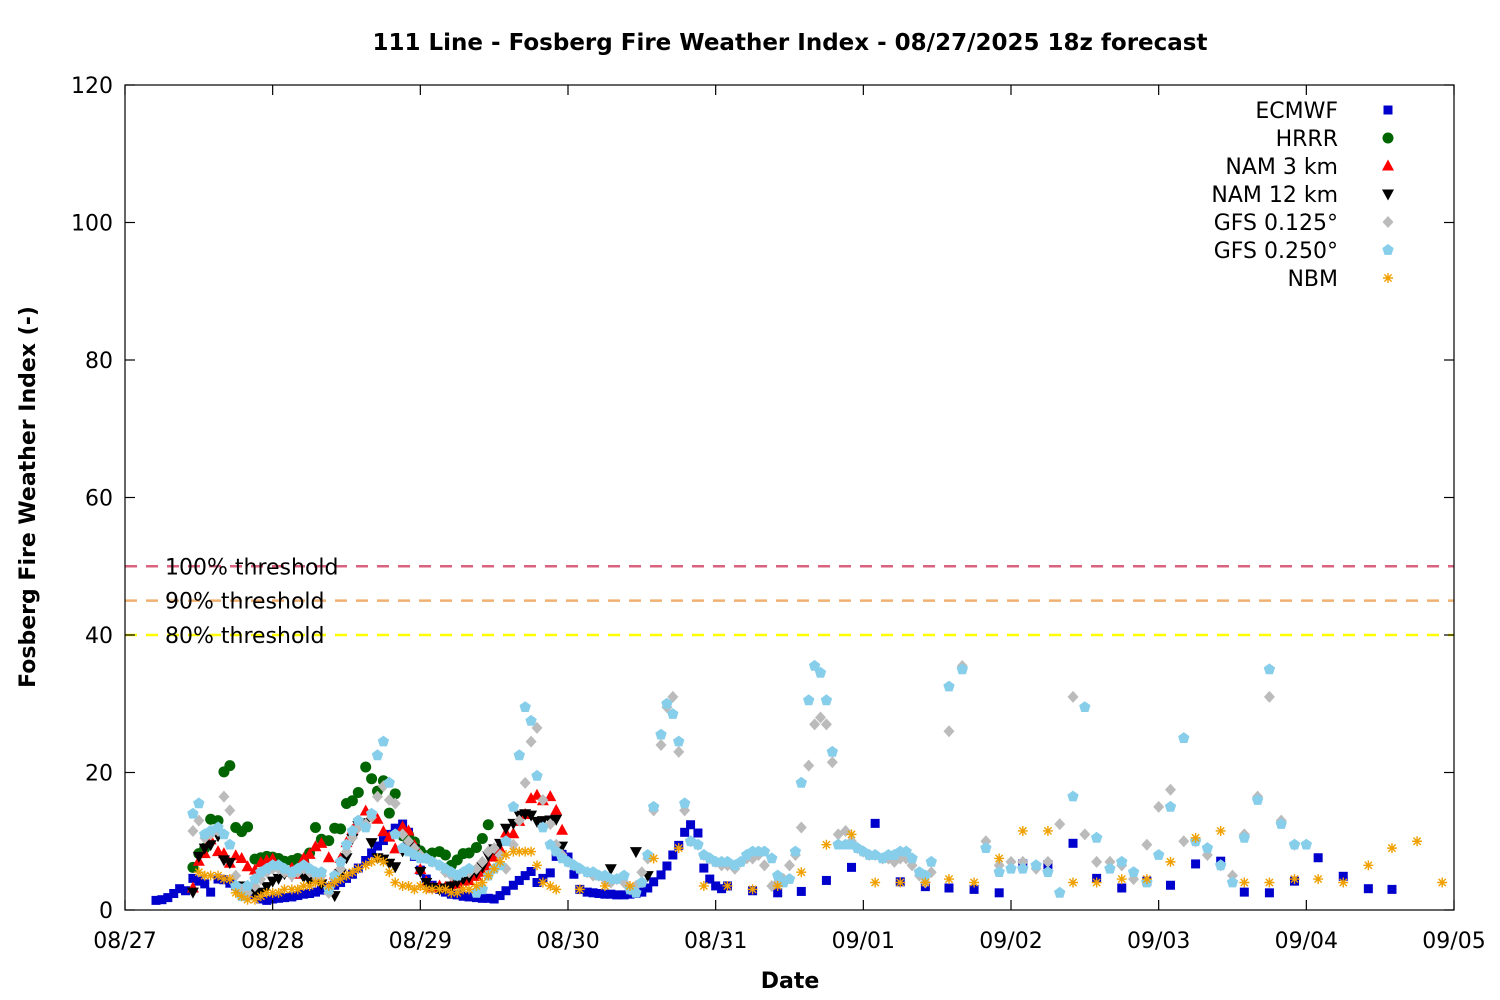 This screenshot has width=1500, height=1000. Describe the element at coordinates (1307, 139) in the screenshot. I see `legend-label: HRRR` at that location.